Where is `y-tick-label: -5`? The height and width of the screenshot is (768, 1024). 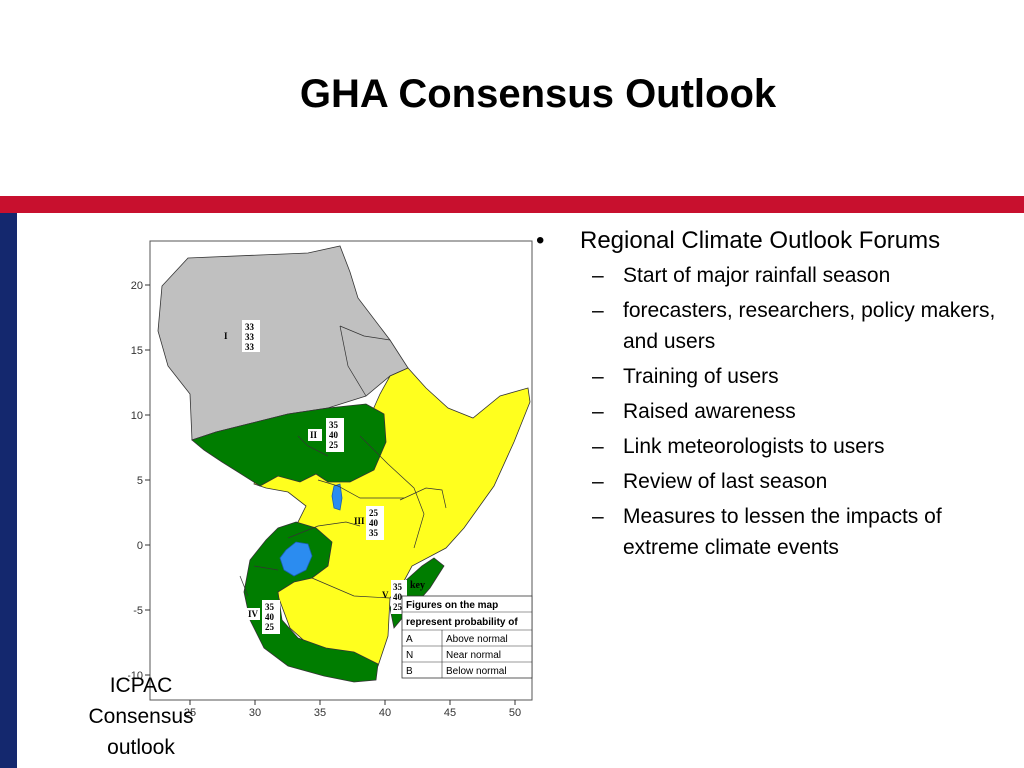
y-tick-label: -5 is located at coordinates (138, 611).